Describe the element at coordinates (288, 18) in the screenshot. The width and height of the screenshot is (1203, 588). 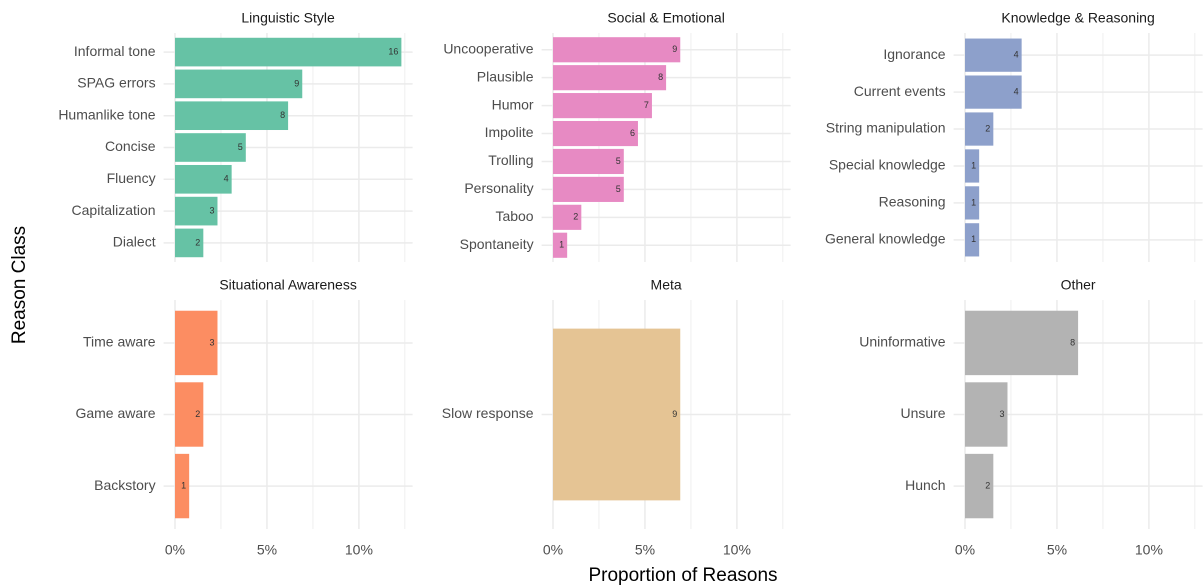
I see `panel-title: Linguistic Style` at that location.